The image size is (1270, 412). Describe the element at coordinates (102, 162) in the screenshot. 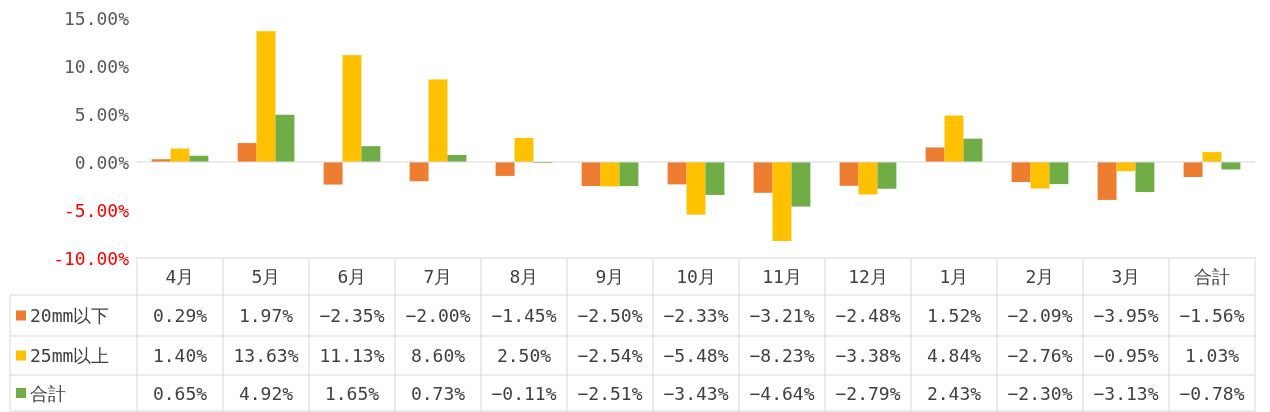

I see `y-tick-label: 0.00%` at that location.